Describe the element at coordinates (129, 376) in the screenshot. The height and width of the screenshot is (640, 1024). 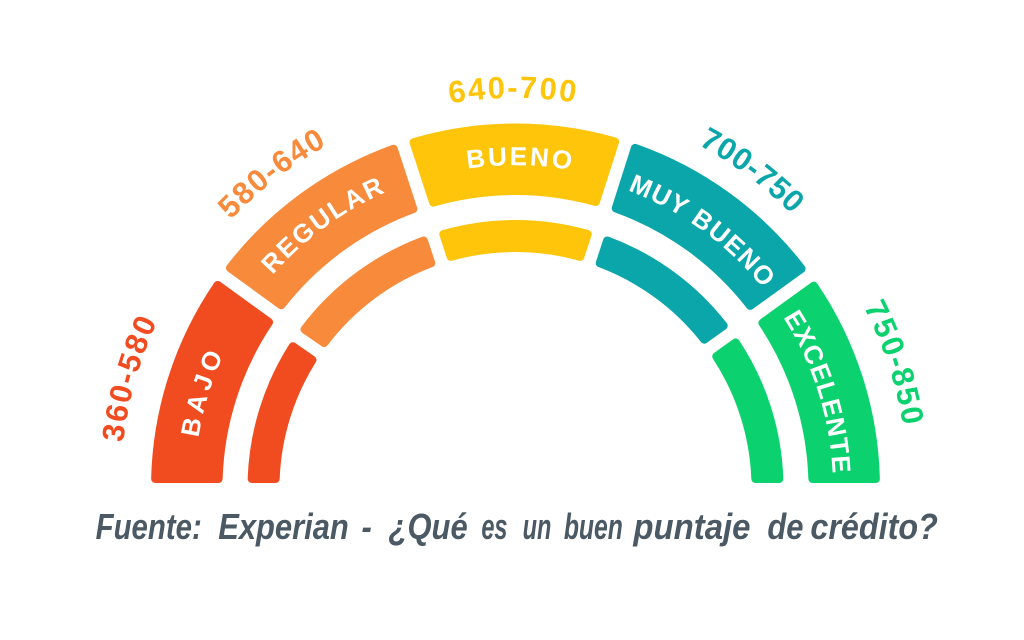
I see `svg-text: 360-580` at that location.